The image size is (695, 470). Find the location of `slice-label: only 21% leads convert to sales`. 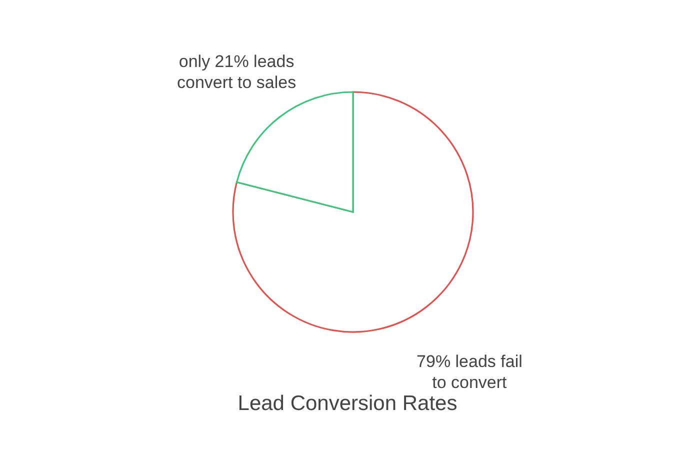

slice-label: only 21% leads convert to sales is located at coordinates (236, 72).